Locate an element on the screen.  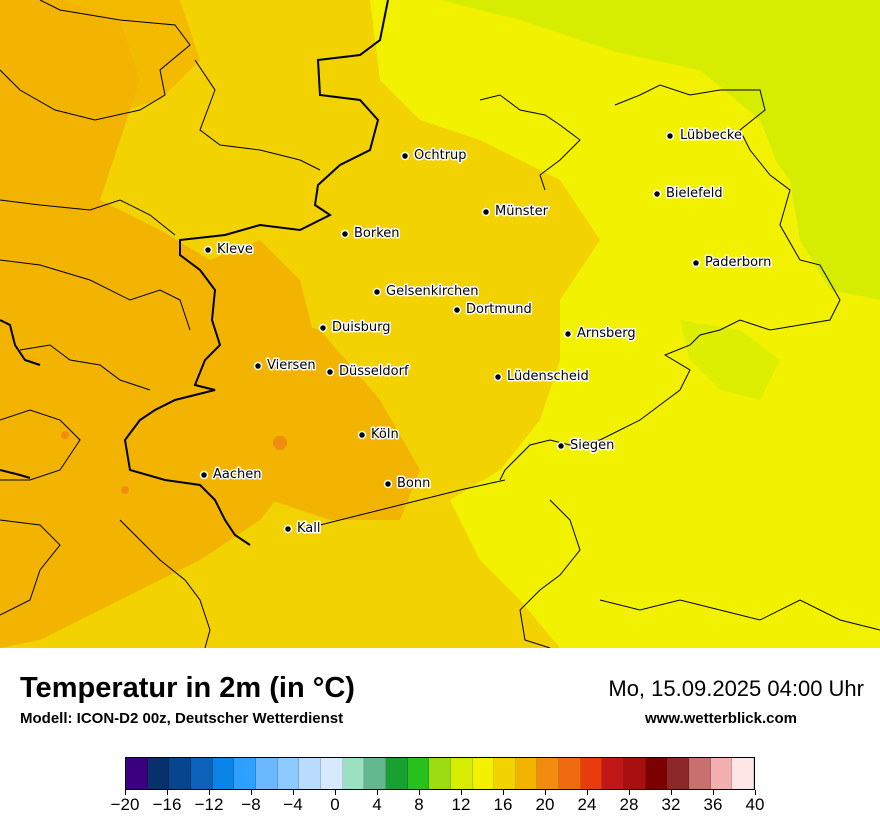
city-ochtrup: Ochtrup is located at coordinates (434, 156).